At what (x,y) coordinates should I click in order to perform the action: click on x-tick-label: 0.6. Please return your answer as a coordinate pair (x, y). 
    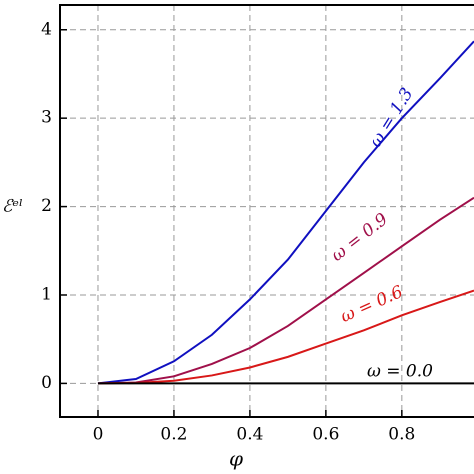
    Looking at the image, I should click on (325, 435).